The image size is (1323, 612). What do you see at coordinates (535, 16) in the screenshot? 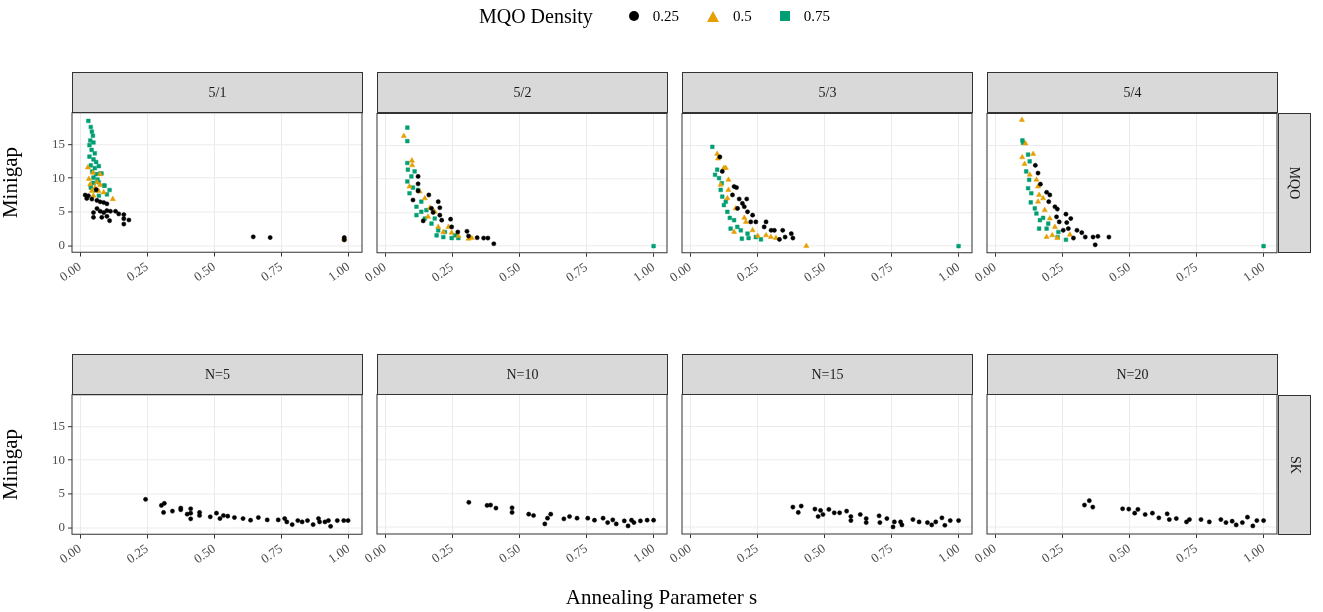
I see `legend-title: MQO Density` at bounding box center [535, 16].